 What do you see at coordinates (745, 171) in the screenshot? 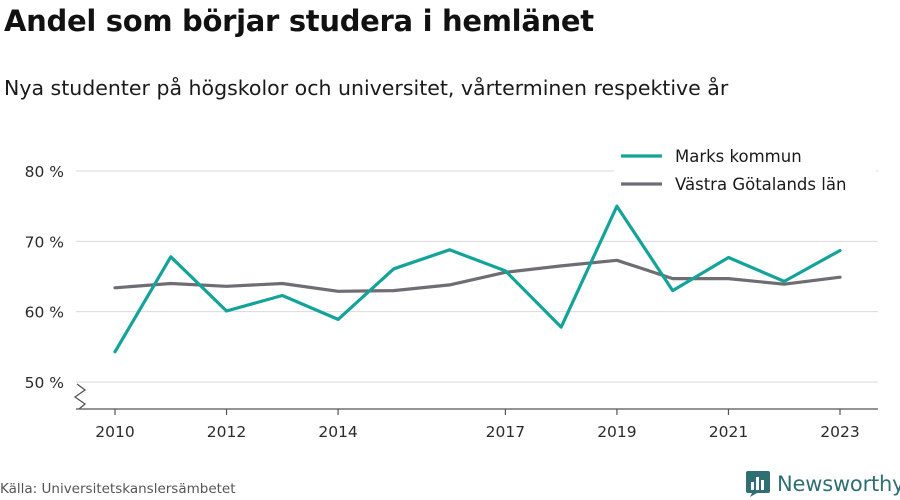
I see `legend-background` at bounding box center [745, 171].